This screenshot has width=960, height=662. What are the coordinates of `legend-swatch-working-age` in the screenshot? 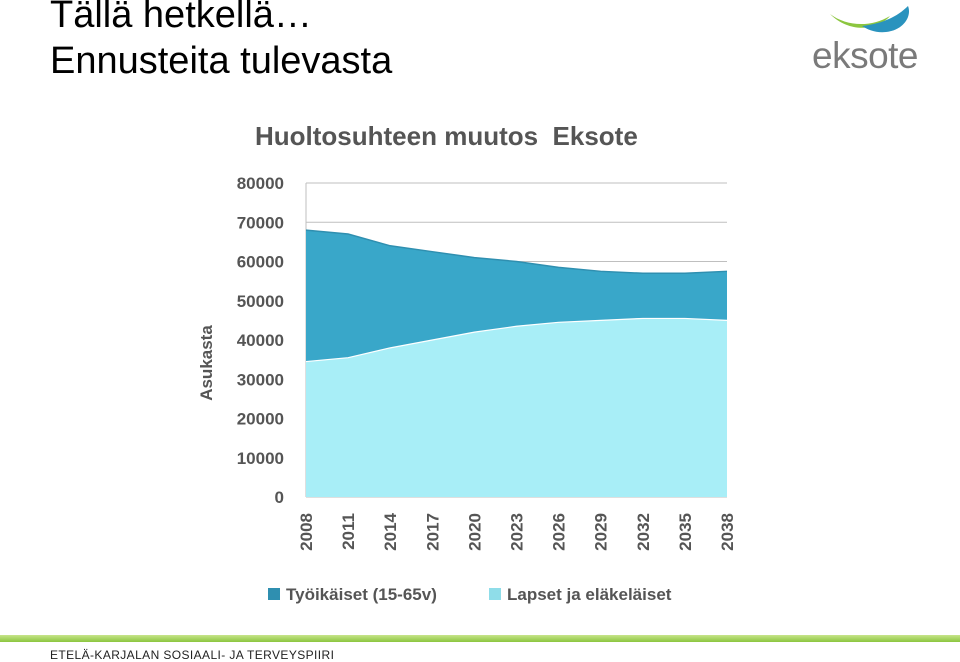 It's located at (274, 594).